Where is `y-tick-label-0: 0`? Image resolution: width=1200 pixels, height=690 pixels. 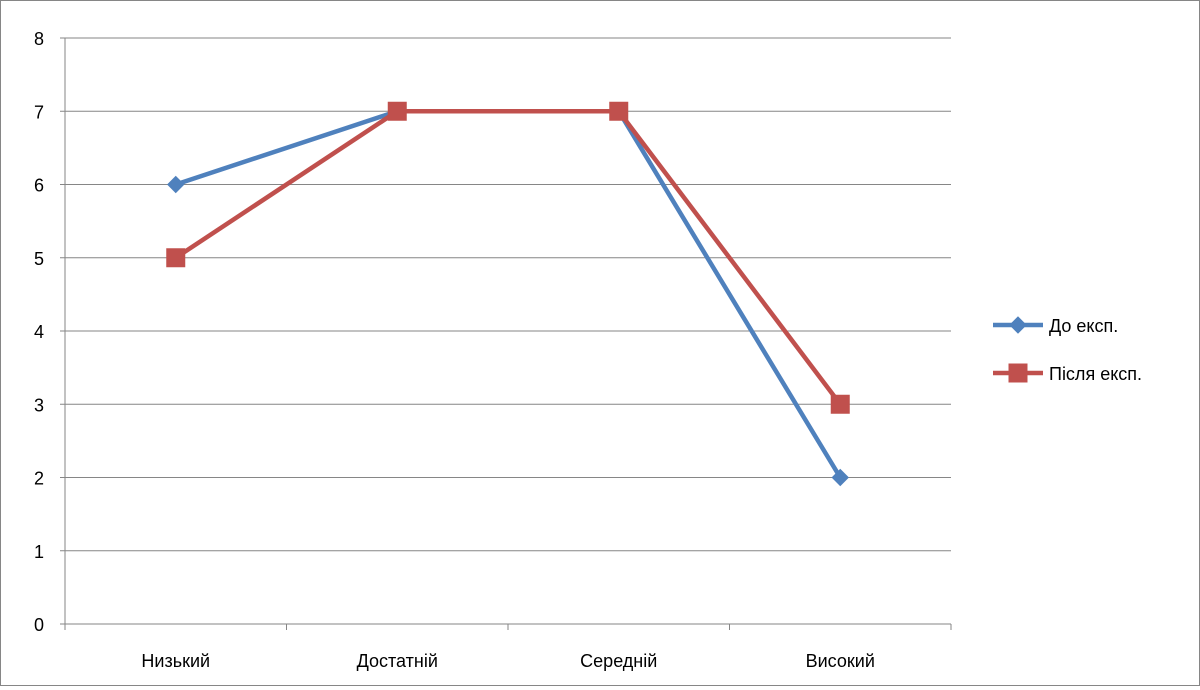 y-tick-label-0: 0 is located at coordinates (39, 625).